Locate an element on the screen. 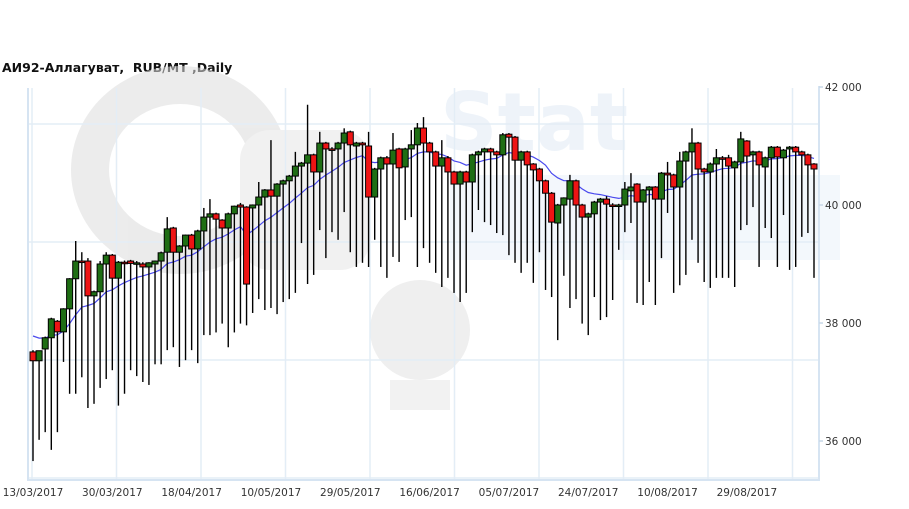  x-tick-label: 13/03/2017 is located at coordinates (33, 493).